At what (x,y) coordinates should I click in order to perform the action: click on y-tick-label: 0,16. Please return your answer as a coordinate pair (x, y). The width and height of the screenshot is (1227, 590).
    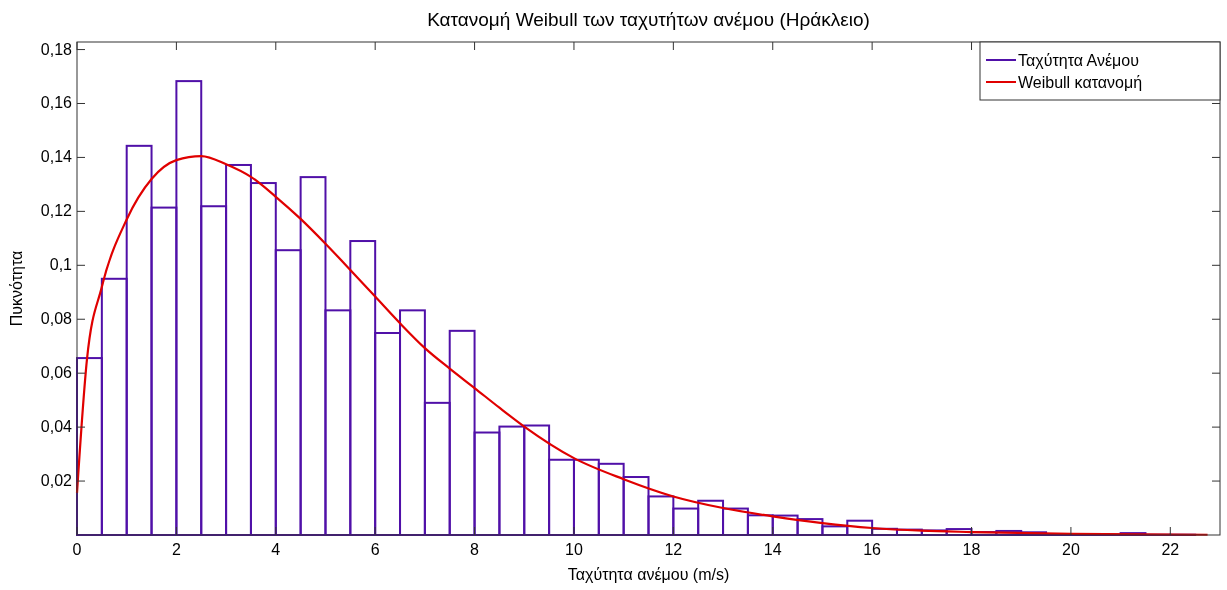
    Looking at the image, I should click on (56, 103).